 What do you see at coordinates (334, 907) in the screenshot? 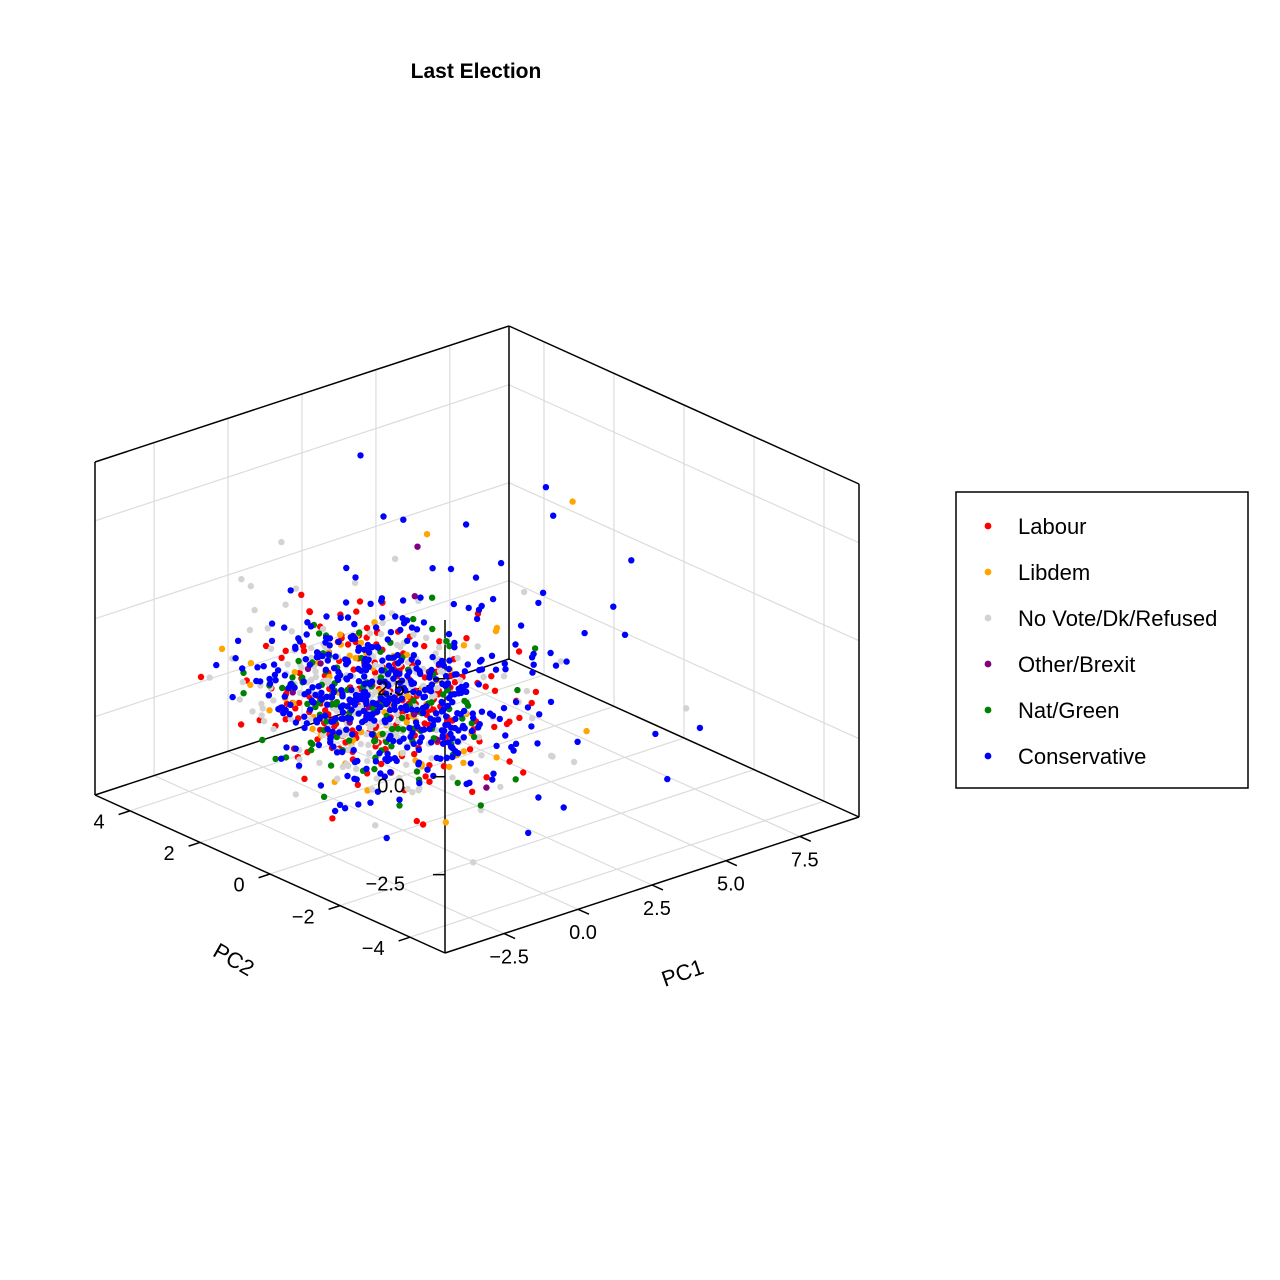
I see `y-tick-mark` at bounding box center [334, 907].